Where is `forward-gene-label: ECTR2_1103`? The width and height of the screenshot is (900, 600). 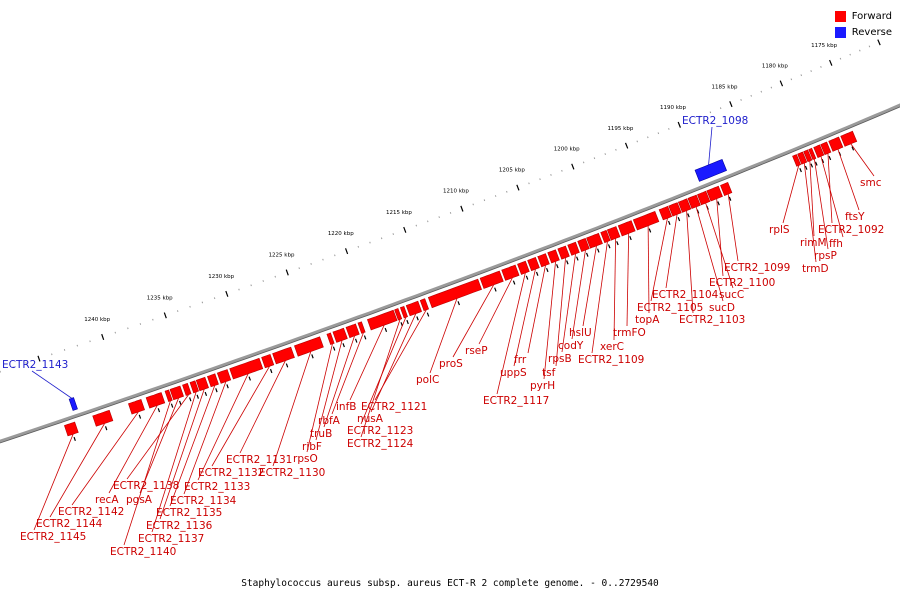
forward-gene-label: ECTR2_1103 is located at coordinates (712, 320).